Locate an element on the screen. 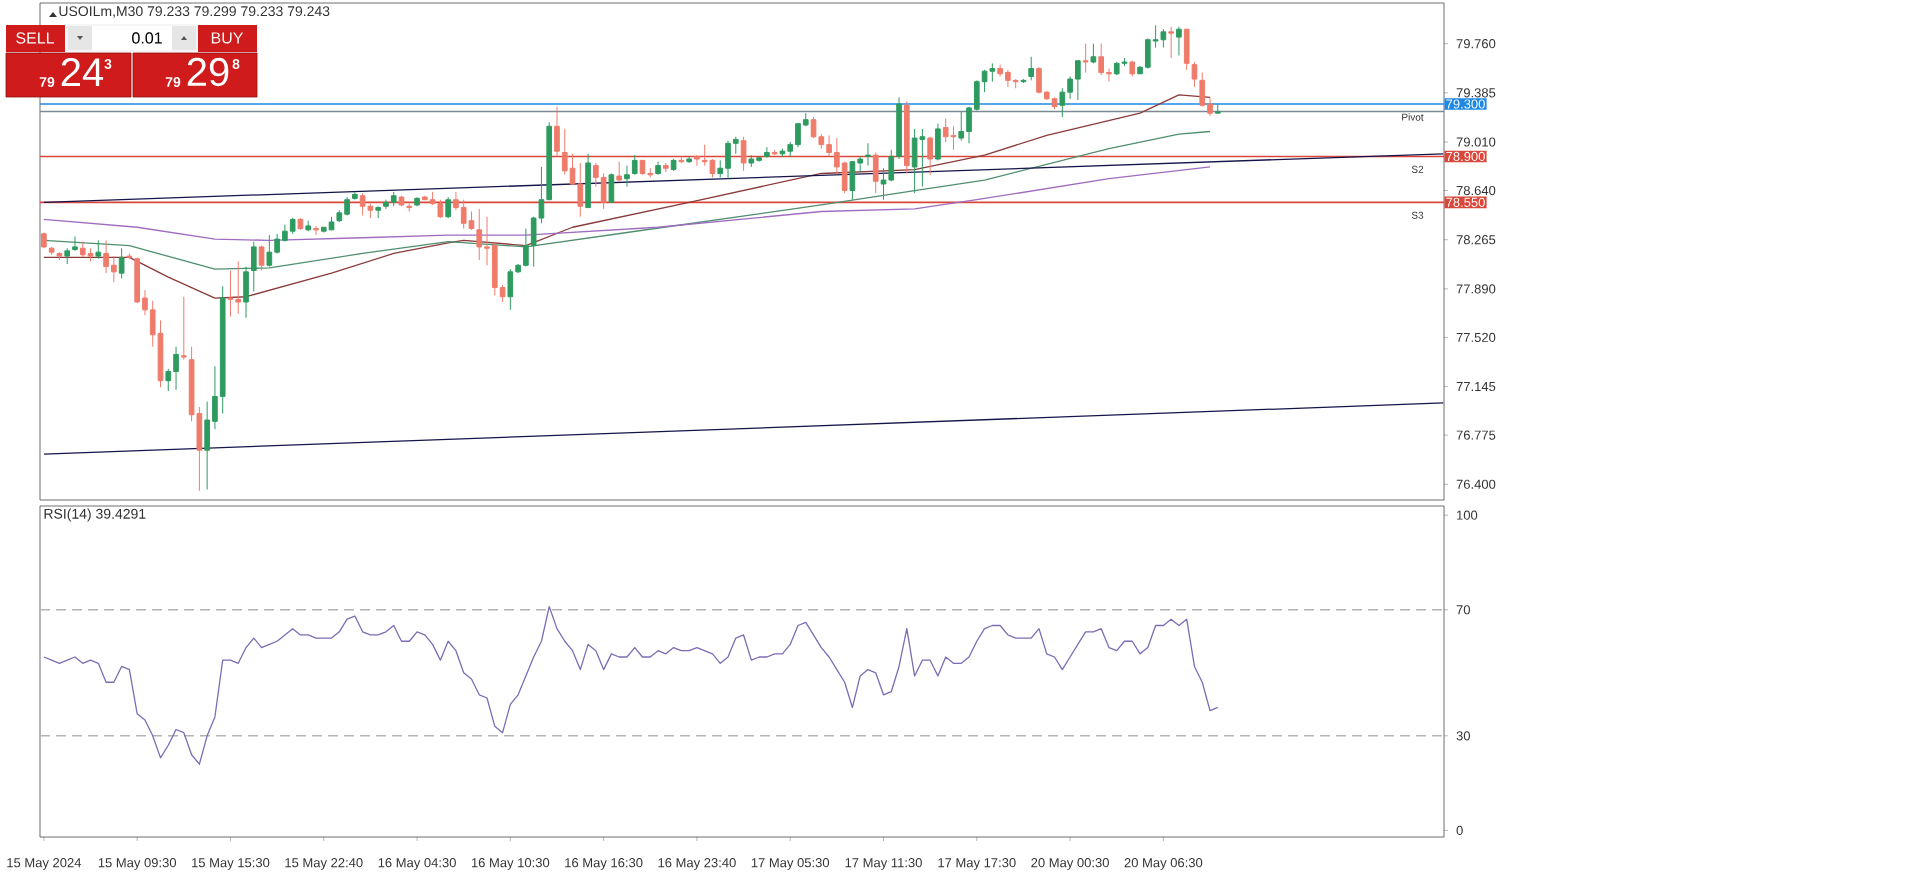 This screenshot has width=1916, height=874. chart-title: RSI(14) 39.4291 is located at coordinates (95, 515).